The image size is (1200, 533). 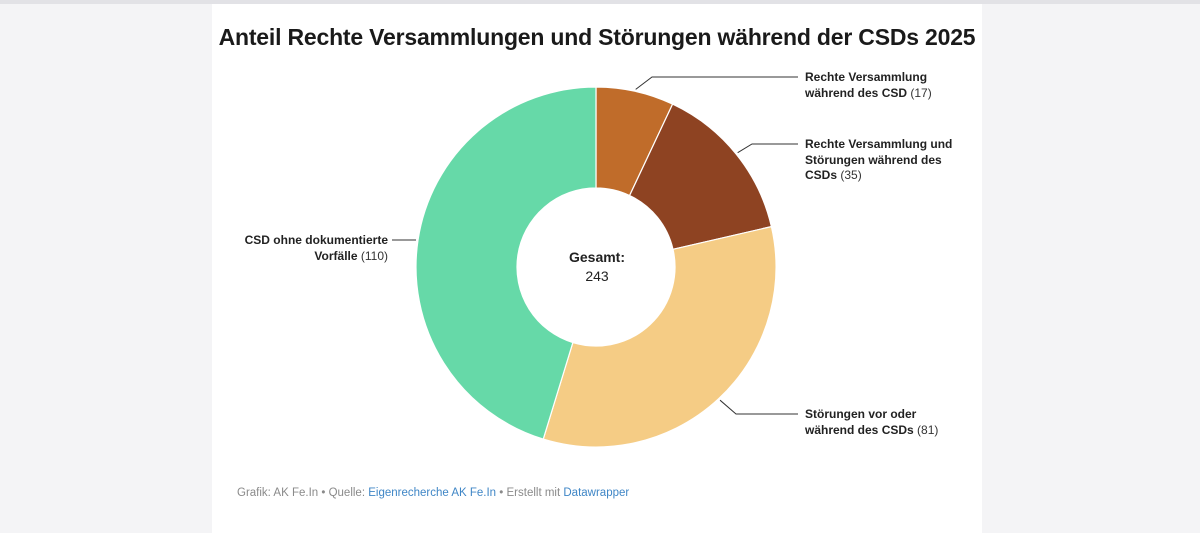 What do you see at coordinates (716, 83) in the screenshot?
I see `leader-line-rechte-versammlung` at bounding box center [716, 83].